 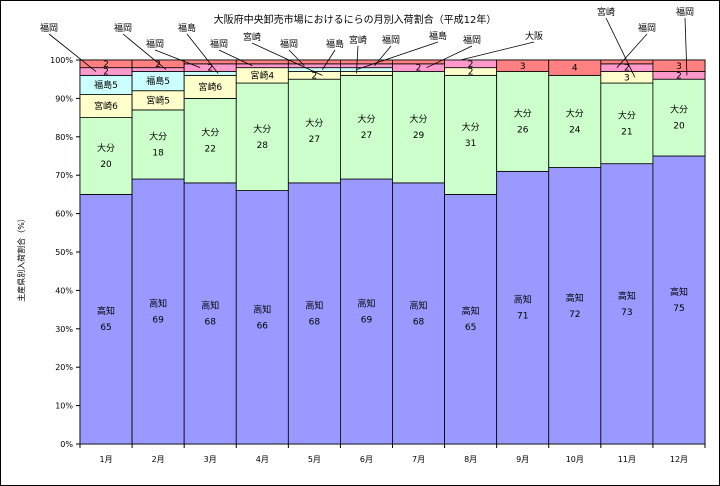 I want to click on x-tick-label: 12月, so click(x=679, y=459).